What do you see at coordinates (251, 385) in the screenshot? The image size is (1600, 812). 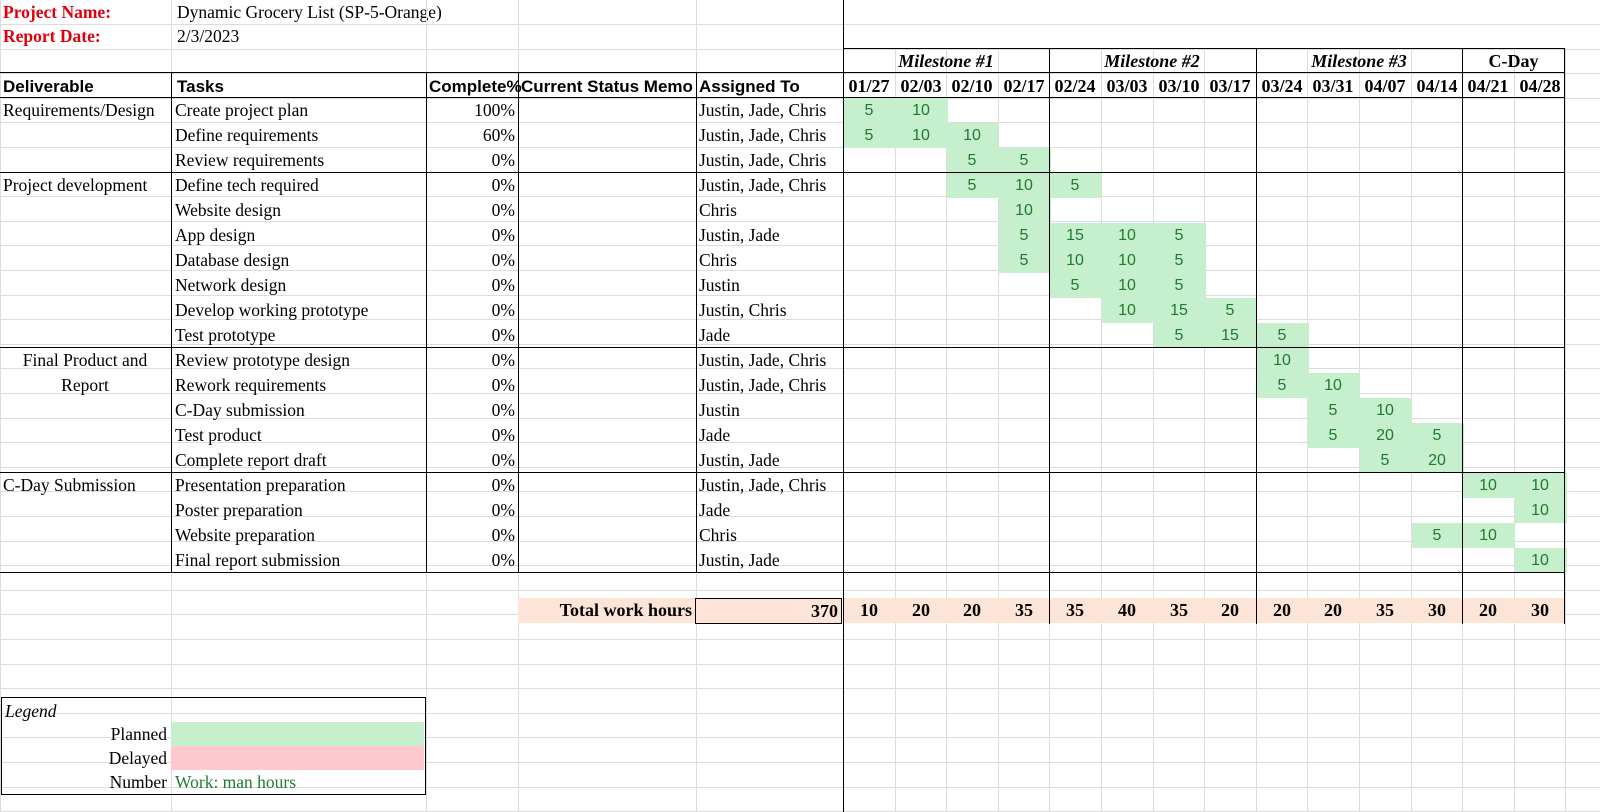 I see `task-name: Rework requirements` at bounding box center [251, 385].